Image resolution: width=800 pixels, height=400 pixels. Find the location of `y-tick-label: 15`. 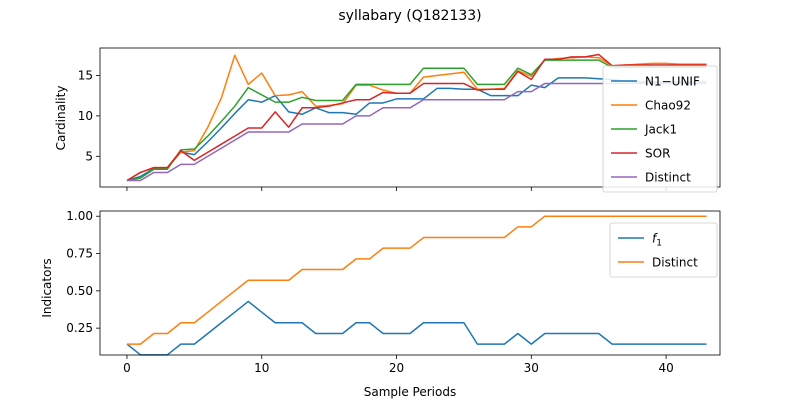

y-tick-label: 15 is located at coordinates (85, 75).